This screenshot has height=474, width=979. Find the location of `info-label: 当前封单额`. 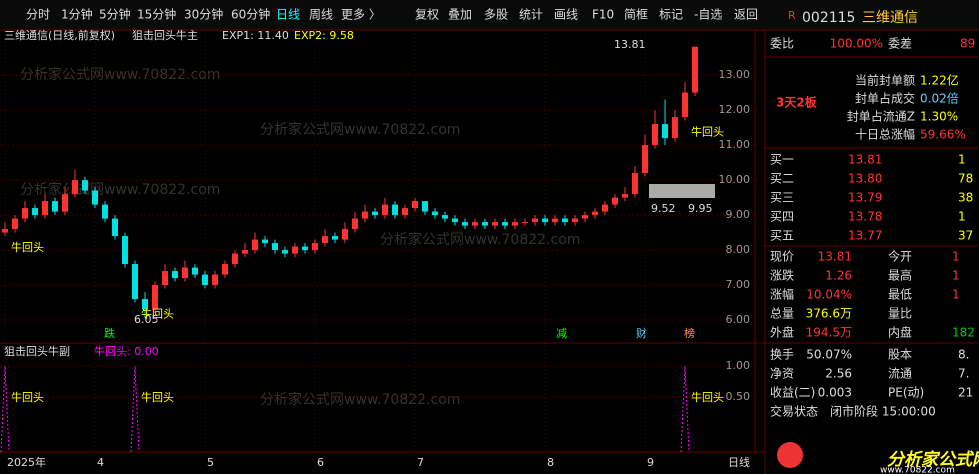

info-label: 当前封单额 is located at coordinates (885, 80).